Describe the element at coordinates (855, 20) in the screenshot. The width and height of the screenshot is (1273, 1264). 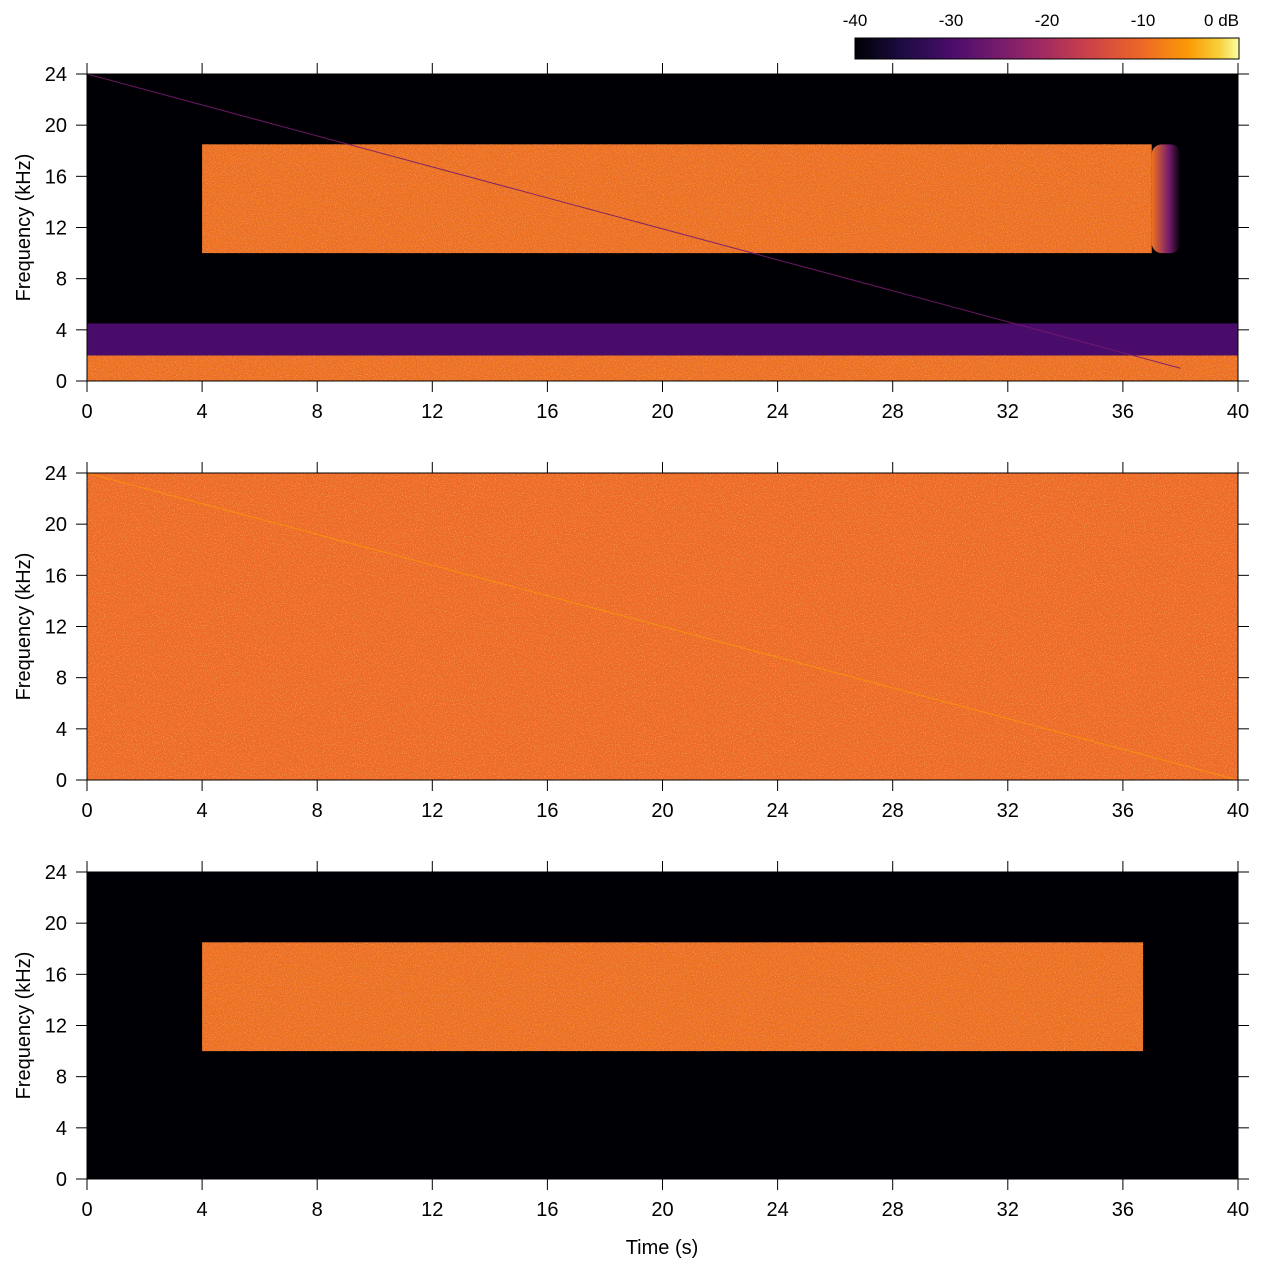
I see `colorbar-tick-label: -40` at that location.